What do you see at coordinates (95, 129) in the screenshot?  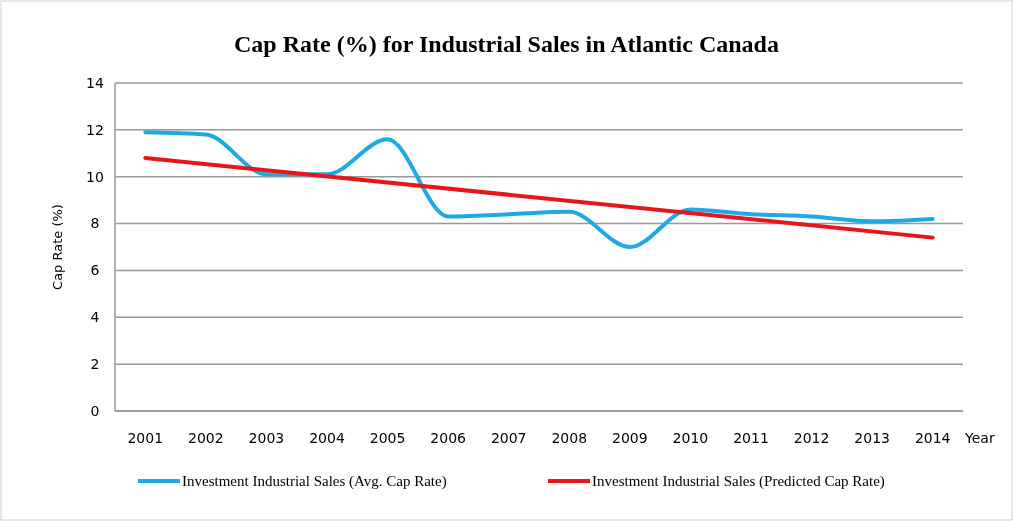 I see `y-tick-label: 12` at bounding box center [95, 129].